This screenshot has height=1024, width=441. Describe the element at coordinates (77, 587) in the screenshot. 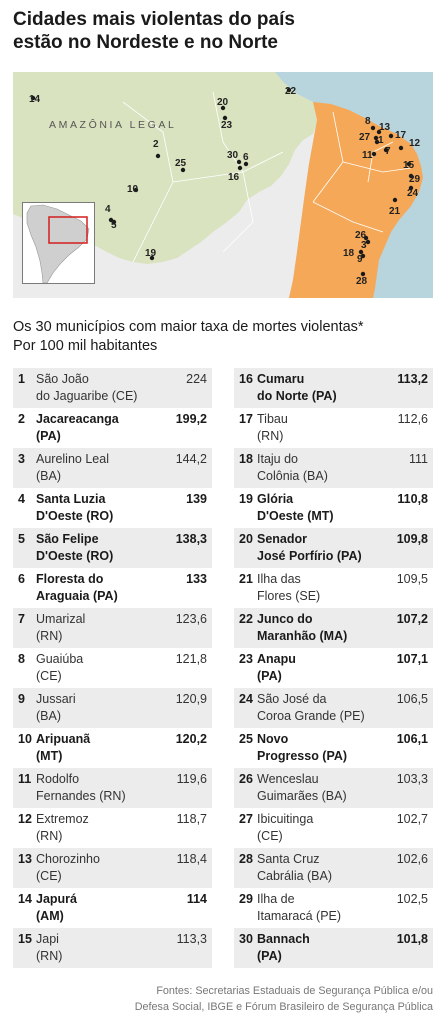

I see `city-name: Floresta do Araguaia (PA)` at that location.